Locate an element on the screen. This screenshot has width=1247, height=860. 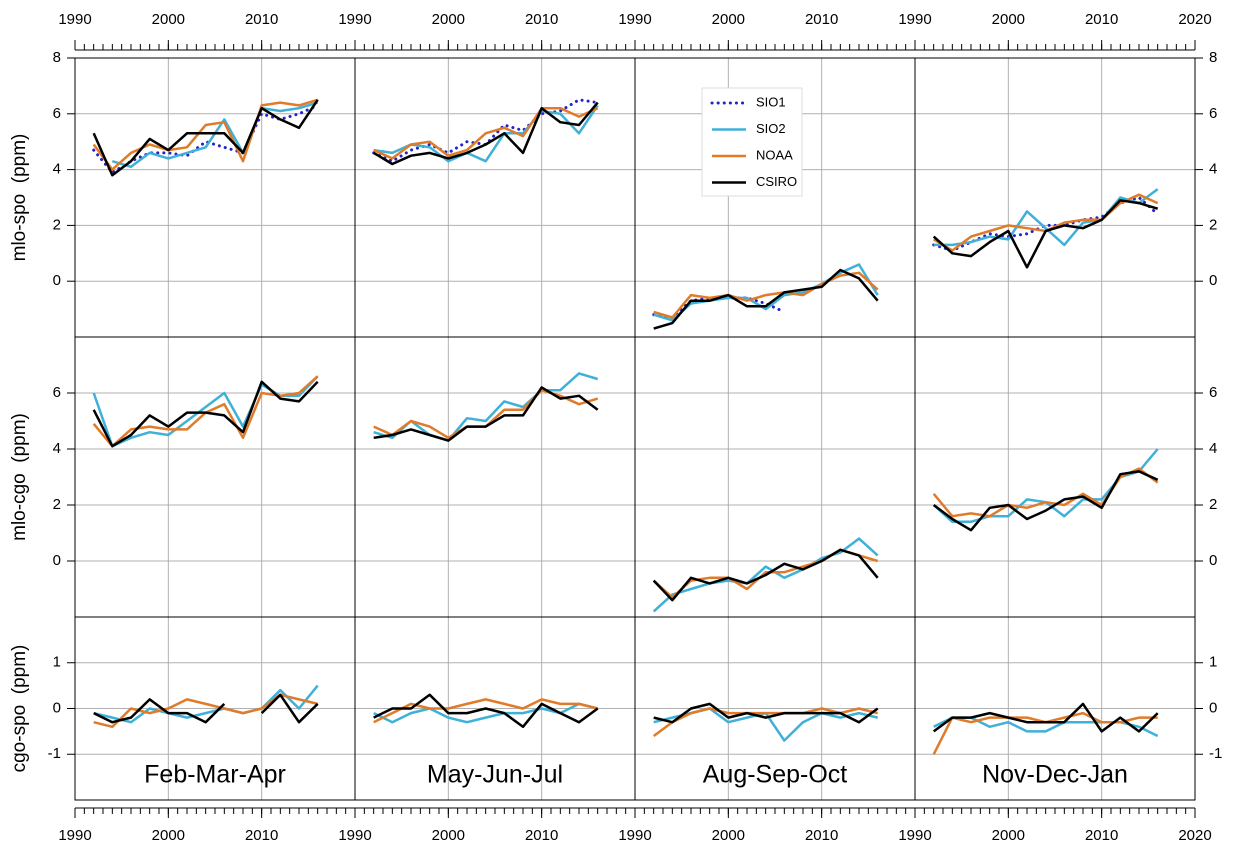
season-label: Nov-Dec-Jan is located at coordinates (1055, 775).